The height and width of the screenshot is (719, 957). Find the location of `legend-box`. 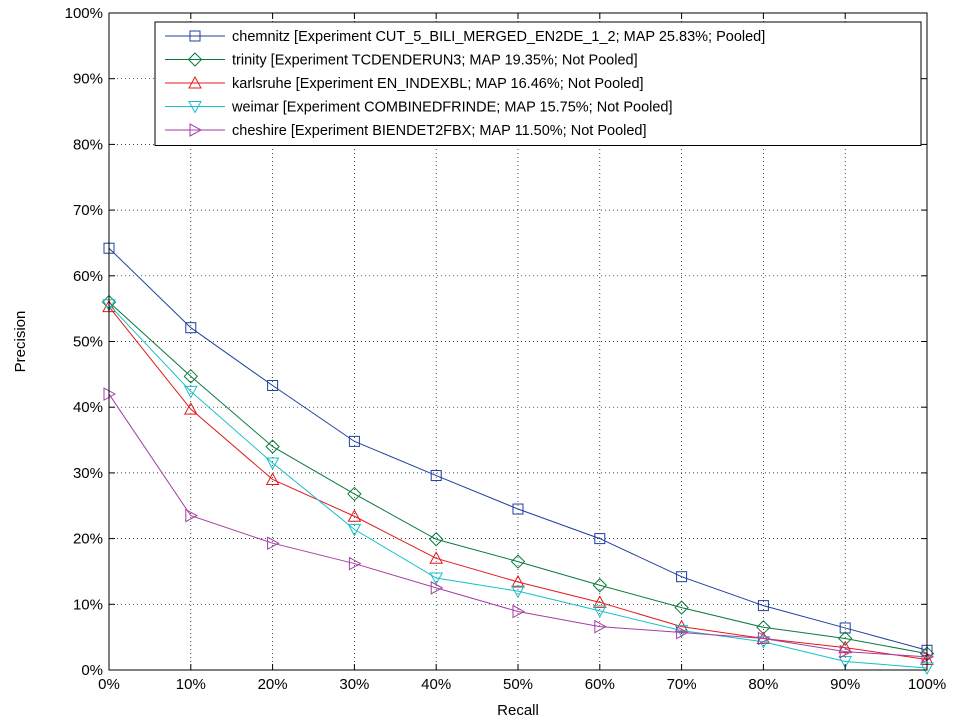

legend-box is located at coordinates (538, 83).